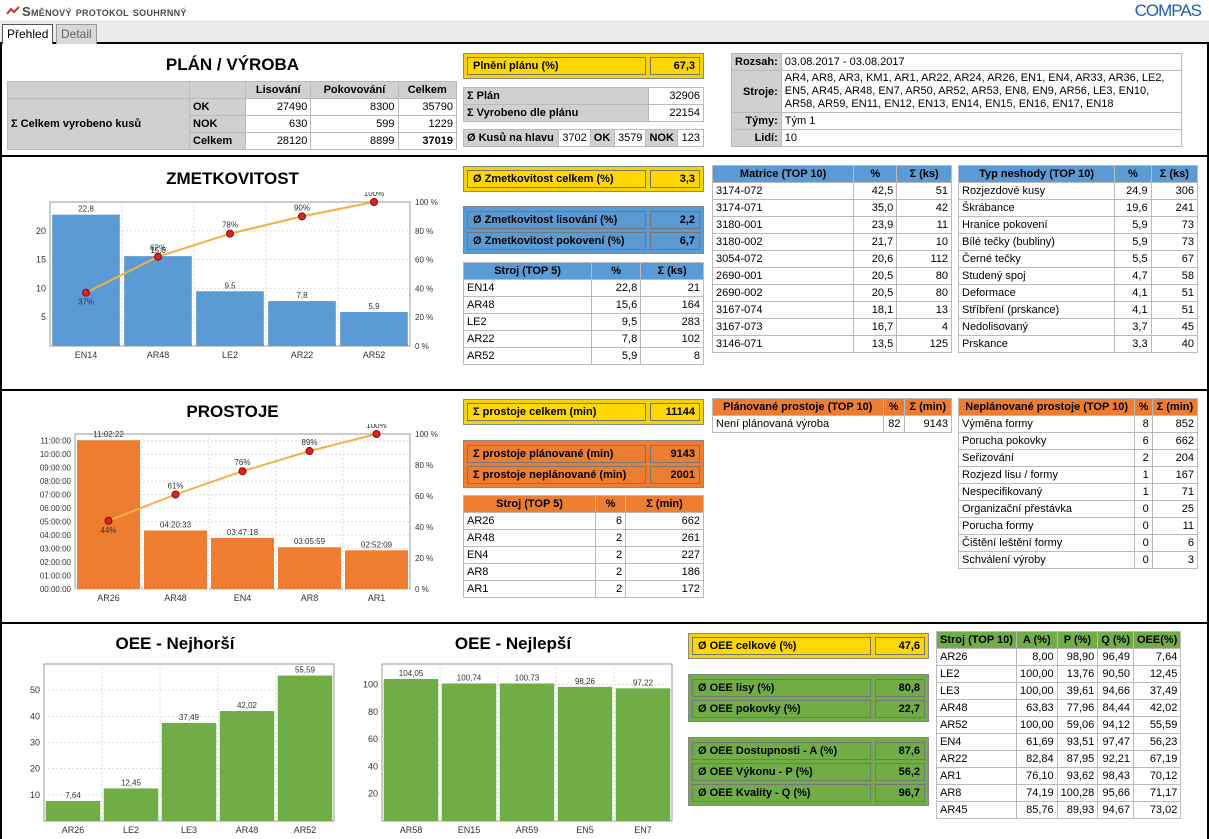 The width and height of the screenshot is (1209, 839). What do you see at coordinates (875, 327) in the screenshot?
I see `cell: 16,7` at bounding box center [875, 327].